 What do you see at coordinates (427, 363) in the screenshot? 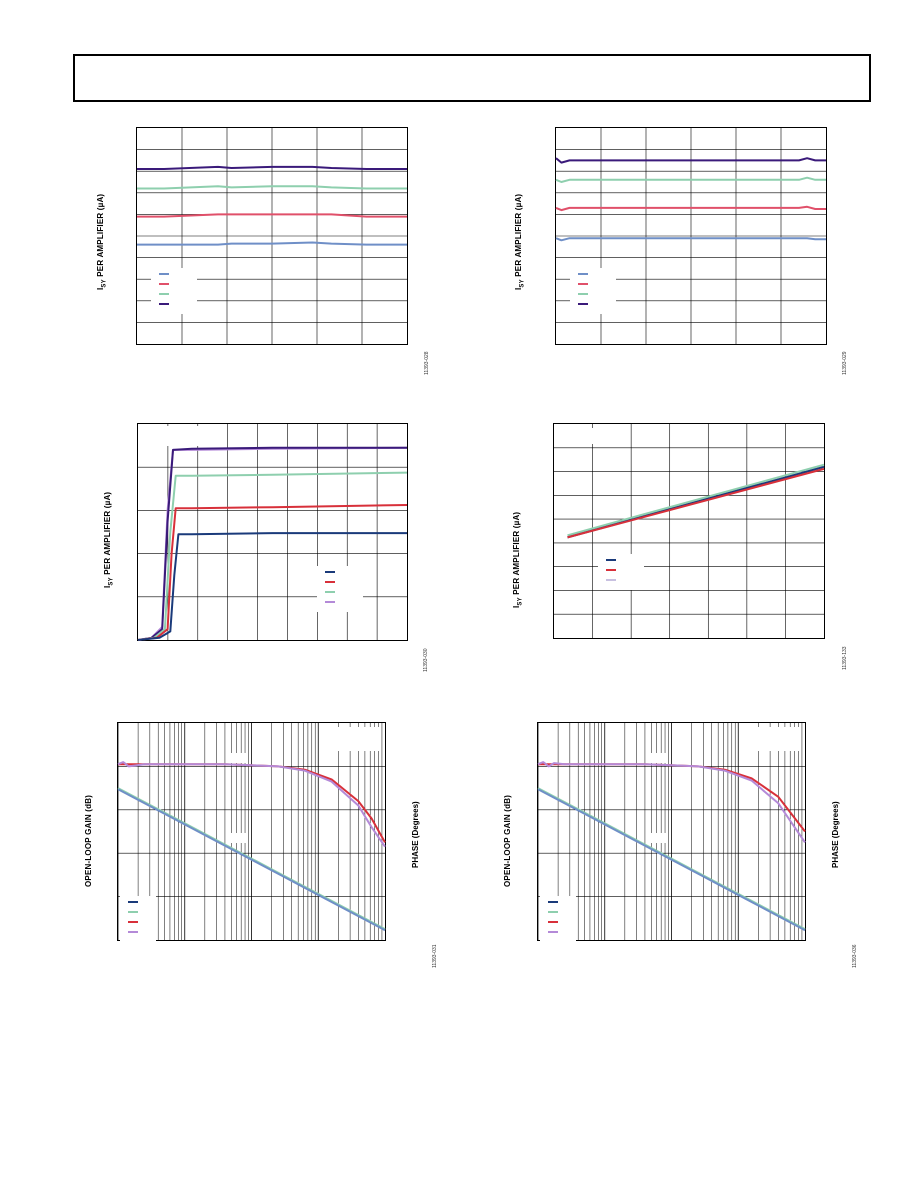
I see `figure-code: 11393-028` at bounding box center [427, 363].